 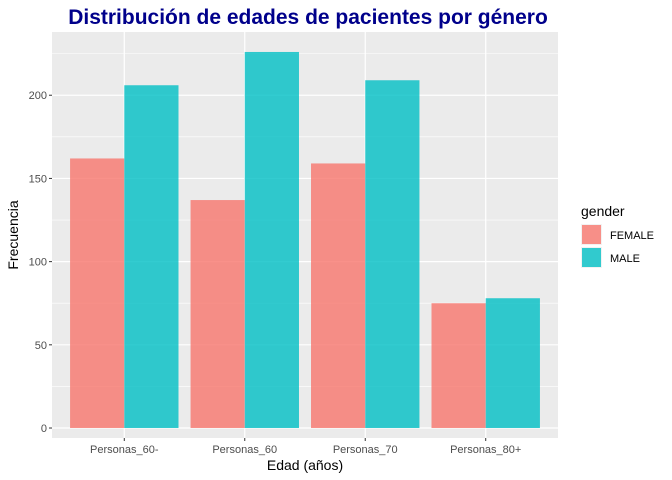 What do you see at coordinates (13, 234) in the screenshot?
I see `y-axis-title: Frecuencia` at bounding box center [13, 234].